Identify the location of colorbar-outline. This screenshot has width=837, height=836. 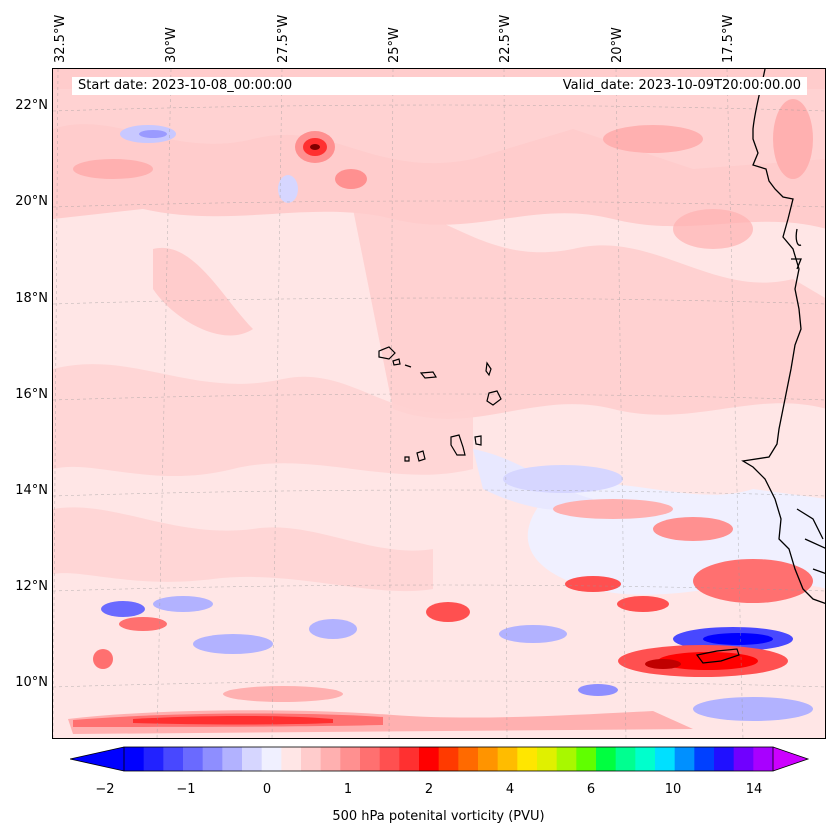
(448, 759).